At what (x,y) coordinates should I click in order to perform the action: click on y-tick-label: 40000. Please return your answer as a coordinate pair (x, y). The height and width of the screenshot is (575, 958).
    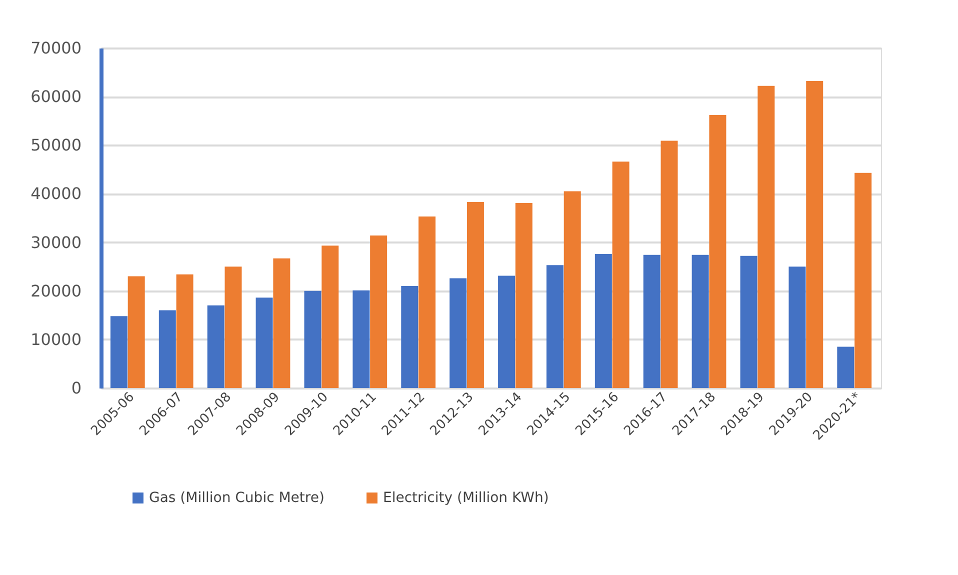
    Looking at the image, I should click on (56, 194).